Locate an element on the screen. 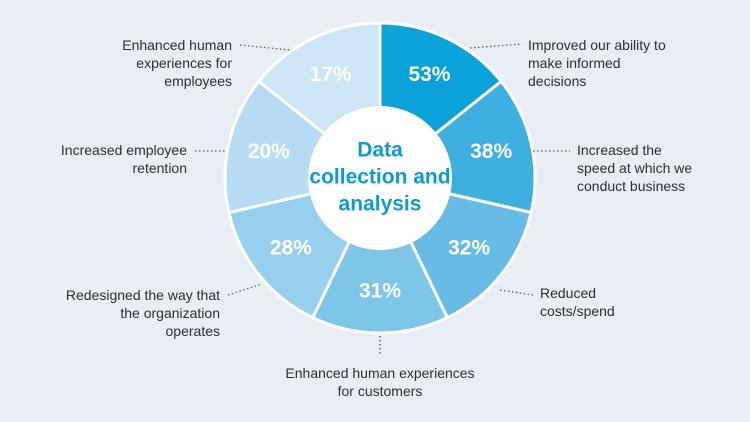  center-title: collection and is located at coordinates (379, 177).